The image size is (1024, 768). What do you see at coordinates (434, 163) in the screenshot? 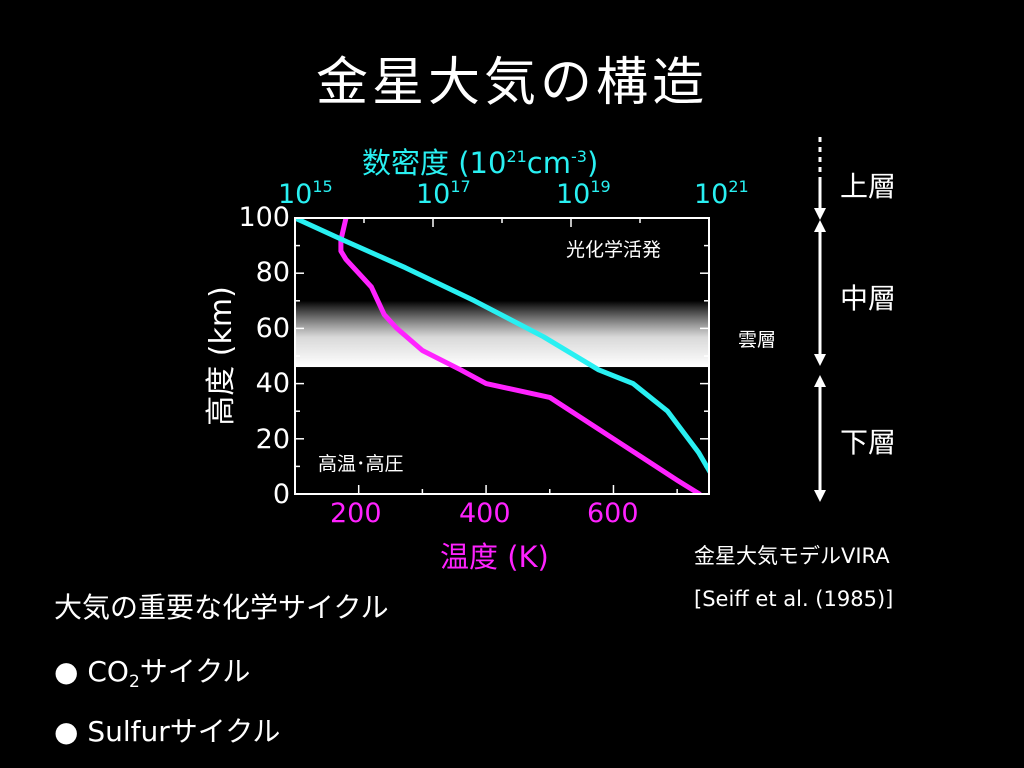
I see `top-axis-label-prefix: 数密度 (10` at bounding box center [434, 163].